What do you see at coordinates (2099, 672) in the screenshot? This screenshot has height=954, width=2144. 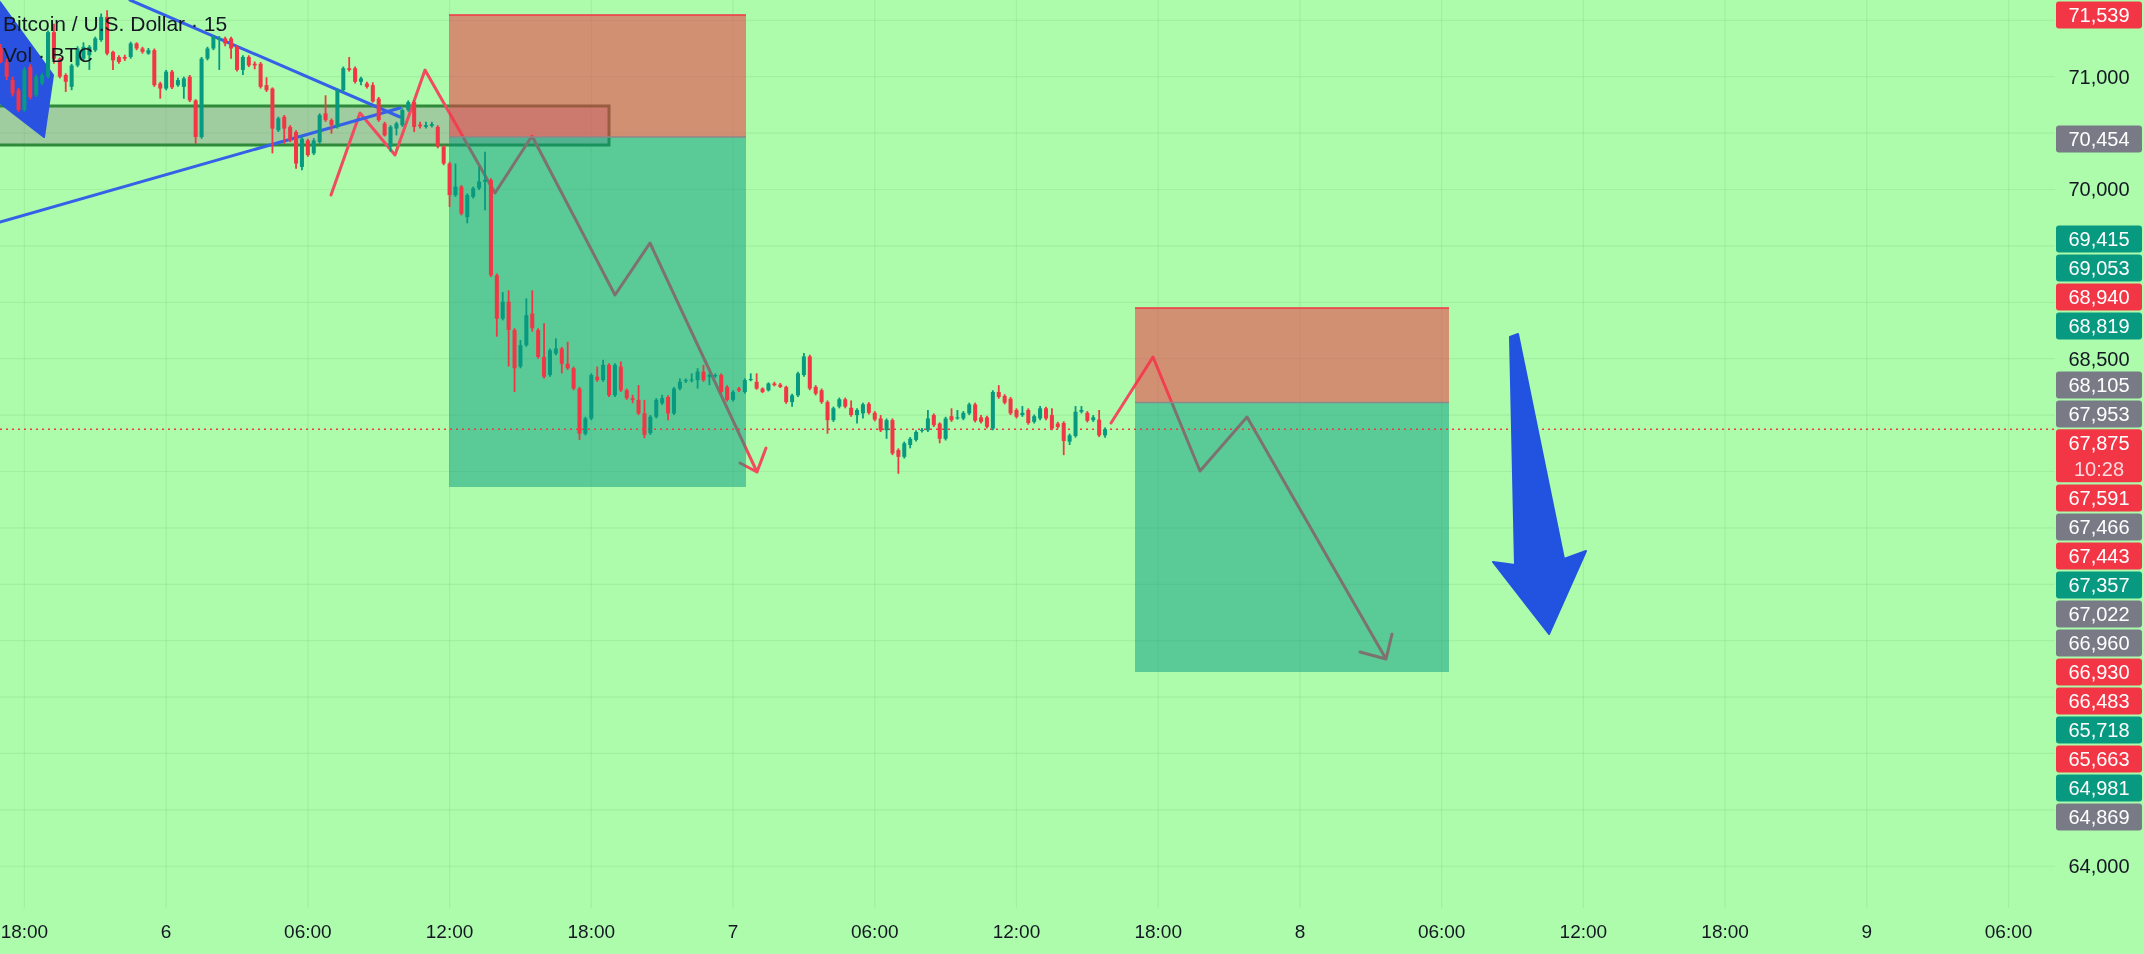 I see `text: 66,930` at bounding box center [2099, 672].